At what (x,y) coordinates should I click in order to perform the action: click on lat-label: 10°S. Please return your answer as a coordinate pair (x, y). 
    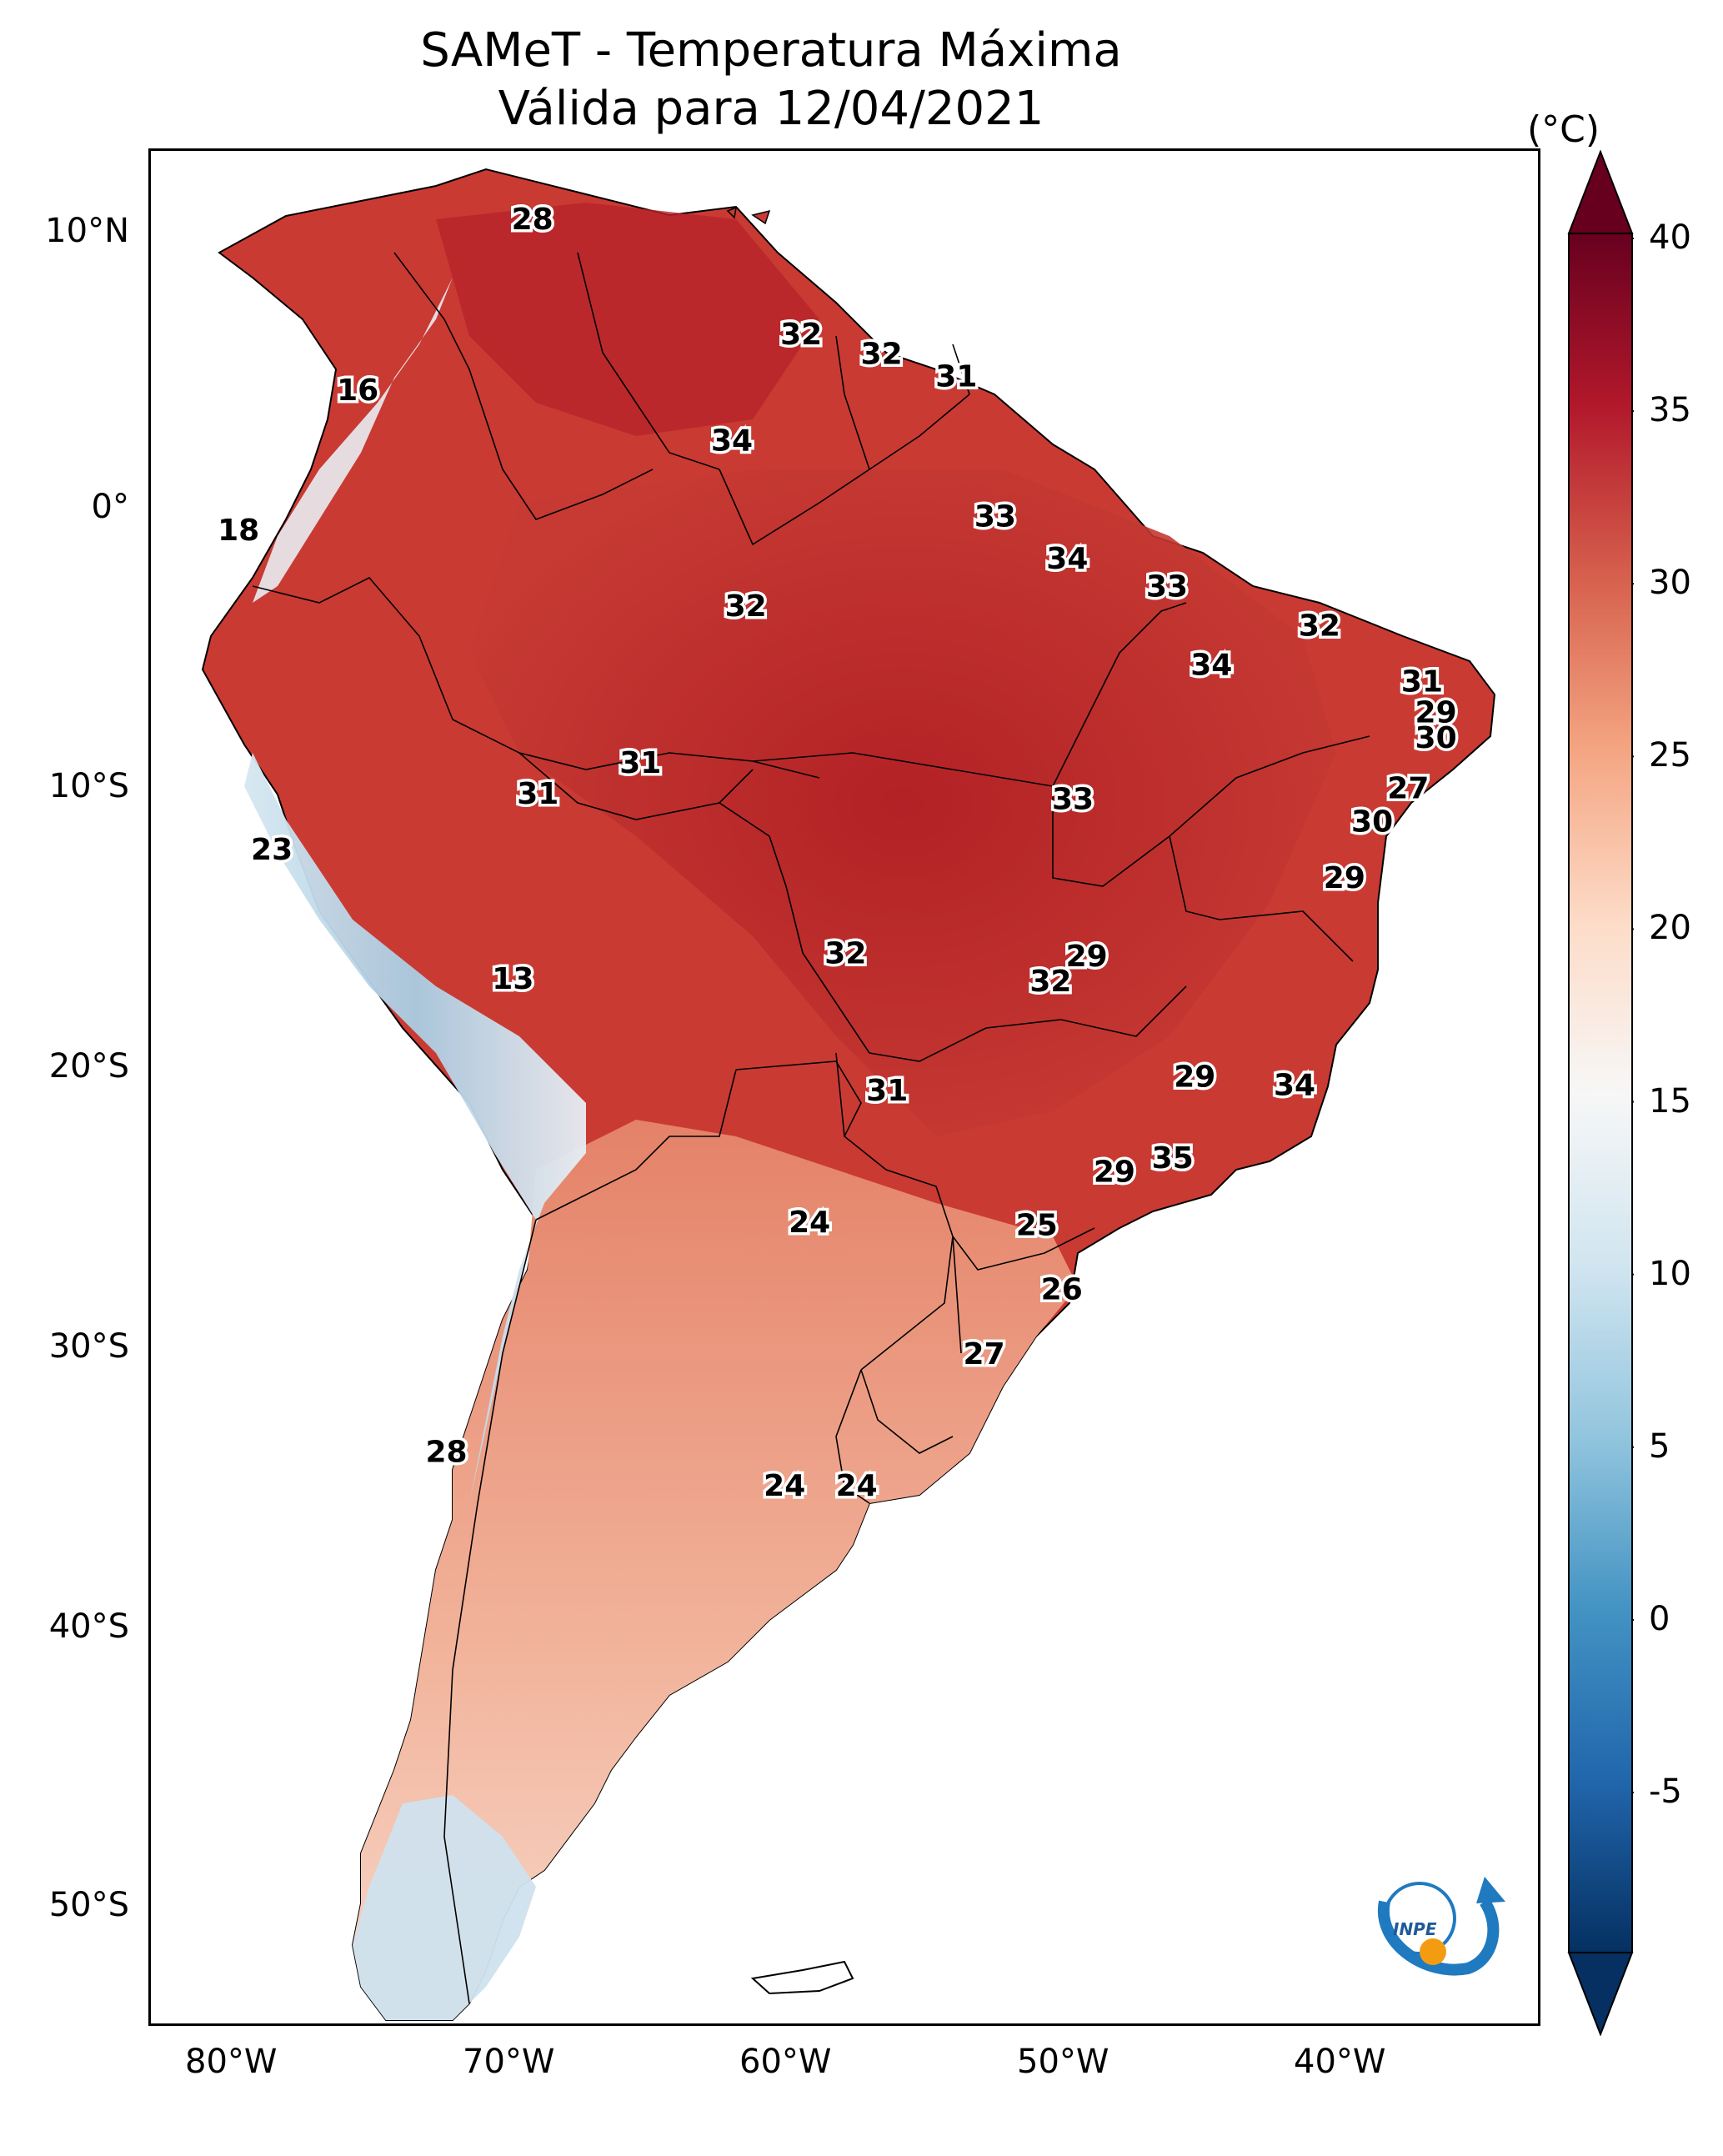
    Looking at the image, I should click on (89, 786).